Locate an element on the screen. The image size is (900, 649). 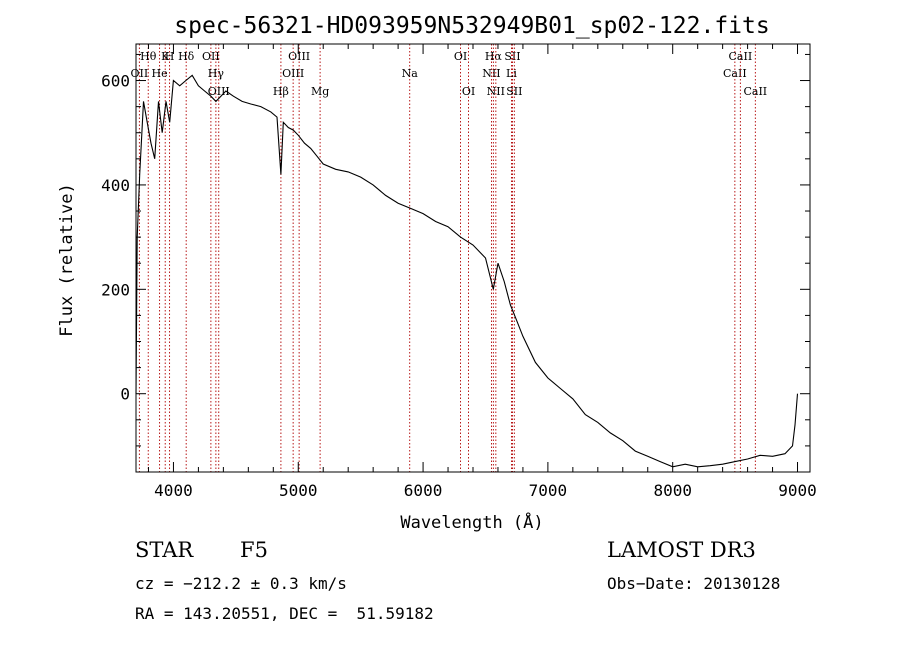
line-label-4: OII is located at coordinates (140, 73).